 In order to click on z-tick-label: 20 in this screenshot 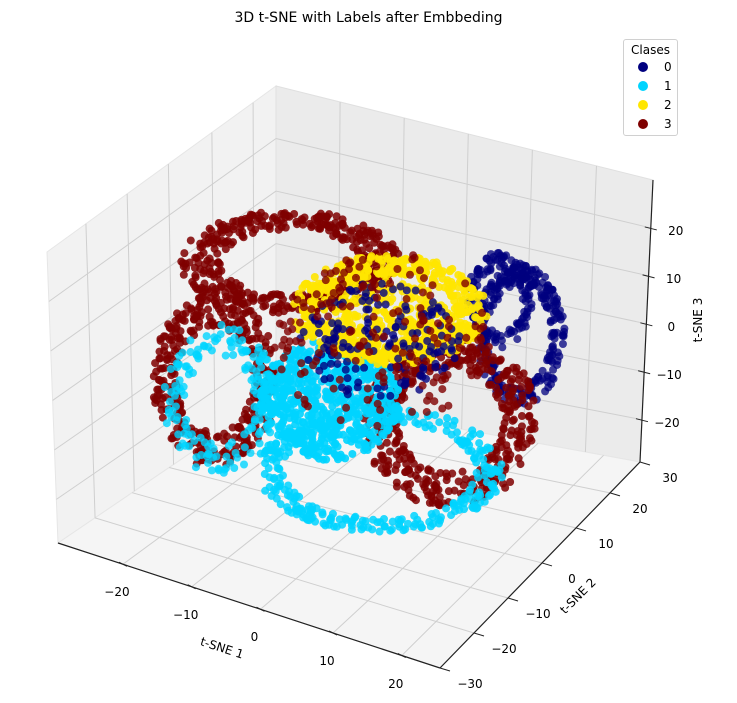, I will do `click(676, 230)`.